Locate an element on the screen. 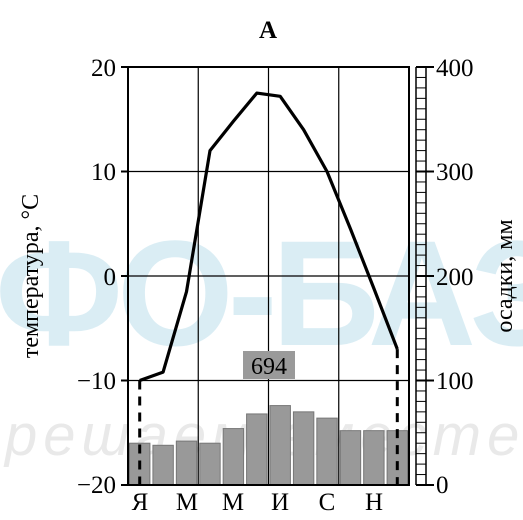 This screenshot has width=523, height=520. annual-precipitation-bg is located at coordinates (269, 365).